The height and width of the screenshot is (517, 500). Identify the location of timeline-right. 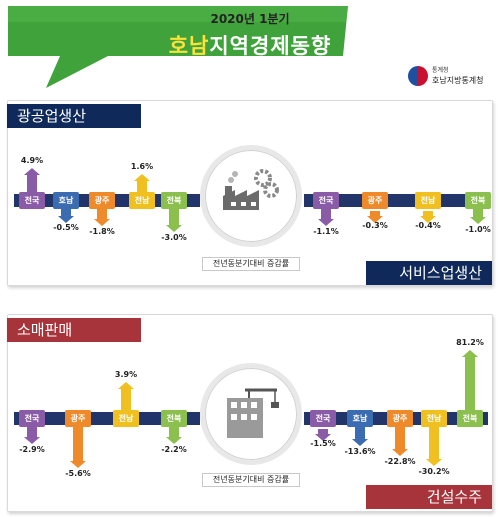
(396, 200).